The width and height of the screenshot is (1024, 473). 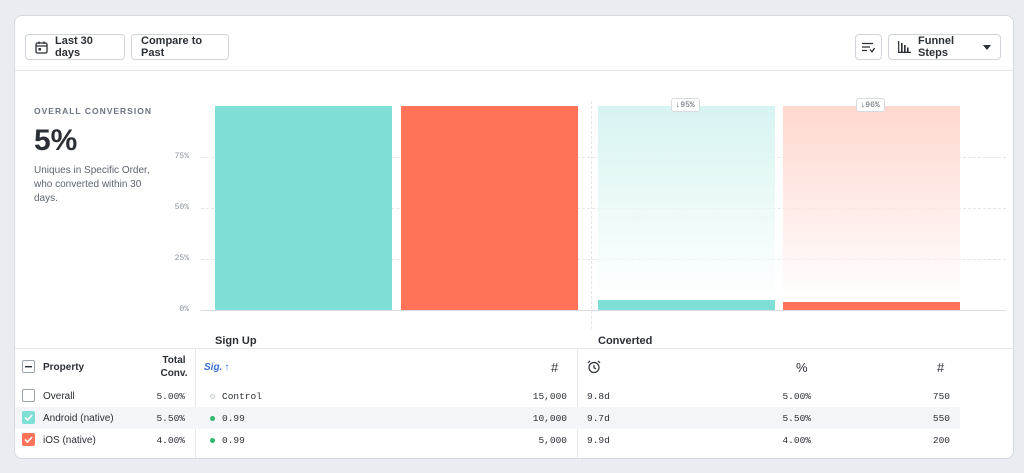 I want to click on summary-eyebrow: OVERALL CONVERSION, so click(x=93, y=111).